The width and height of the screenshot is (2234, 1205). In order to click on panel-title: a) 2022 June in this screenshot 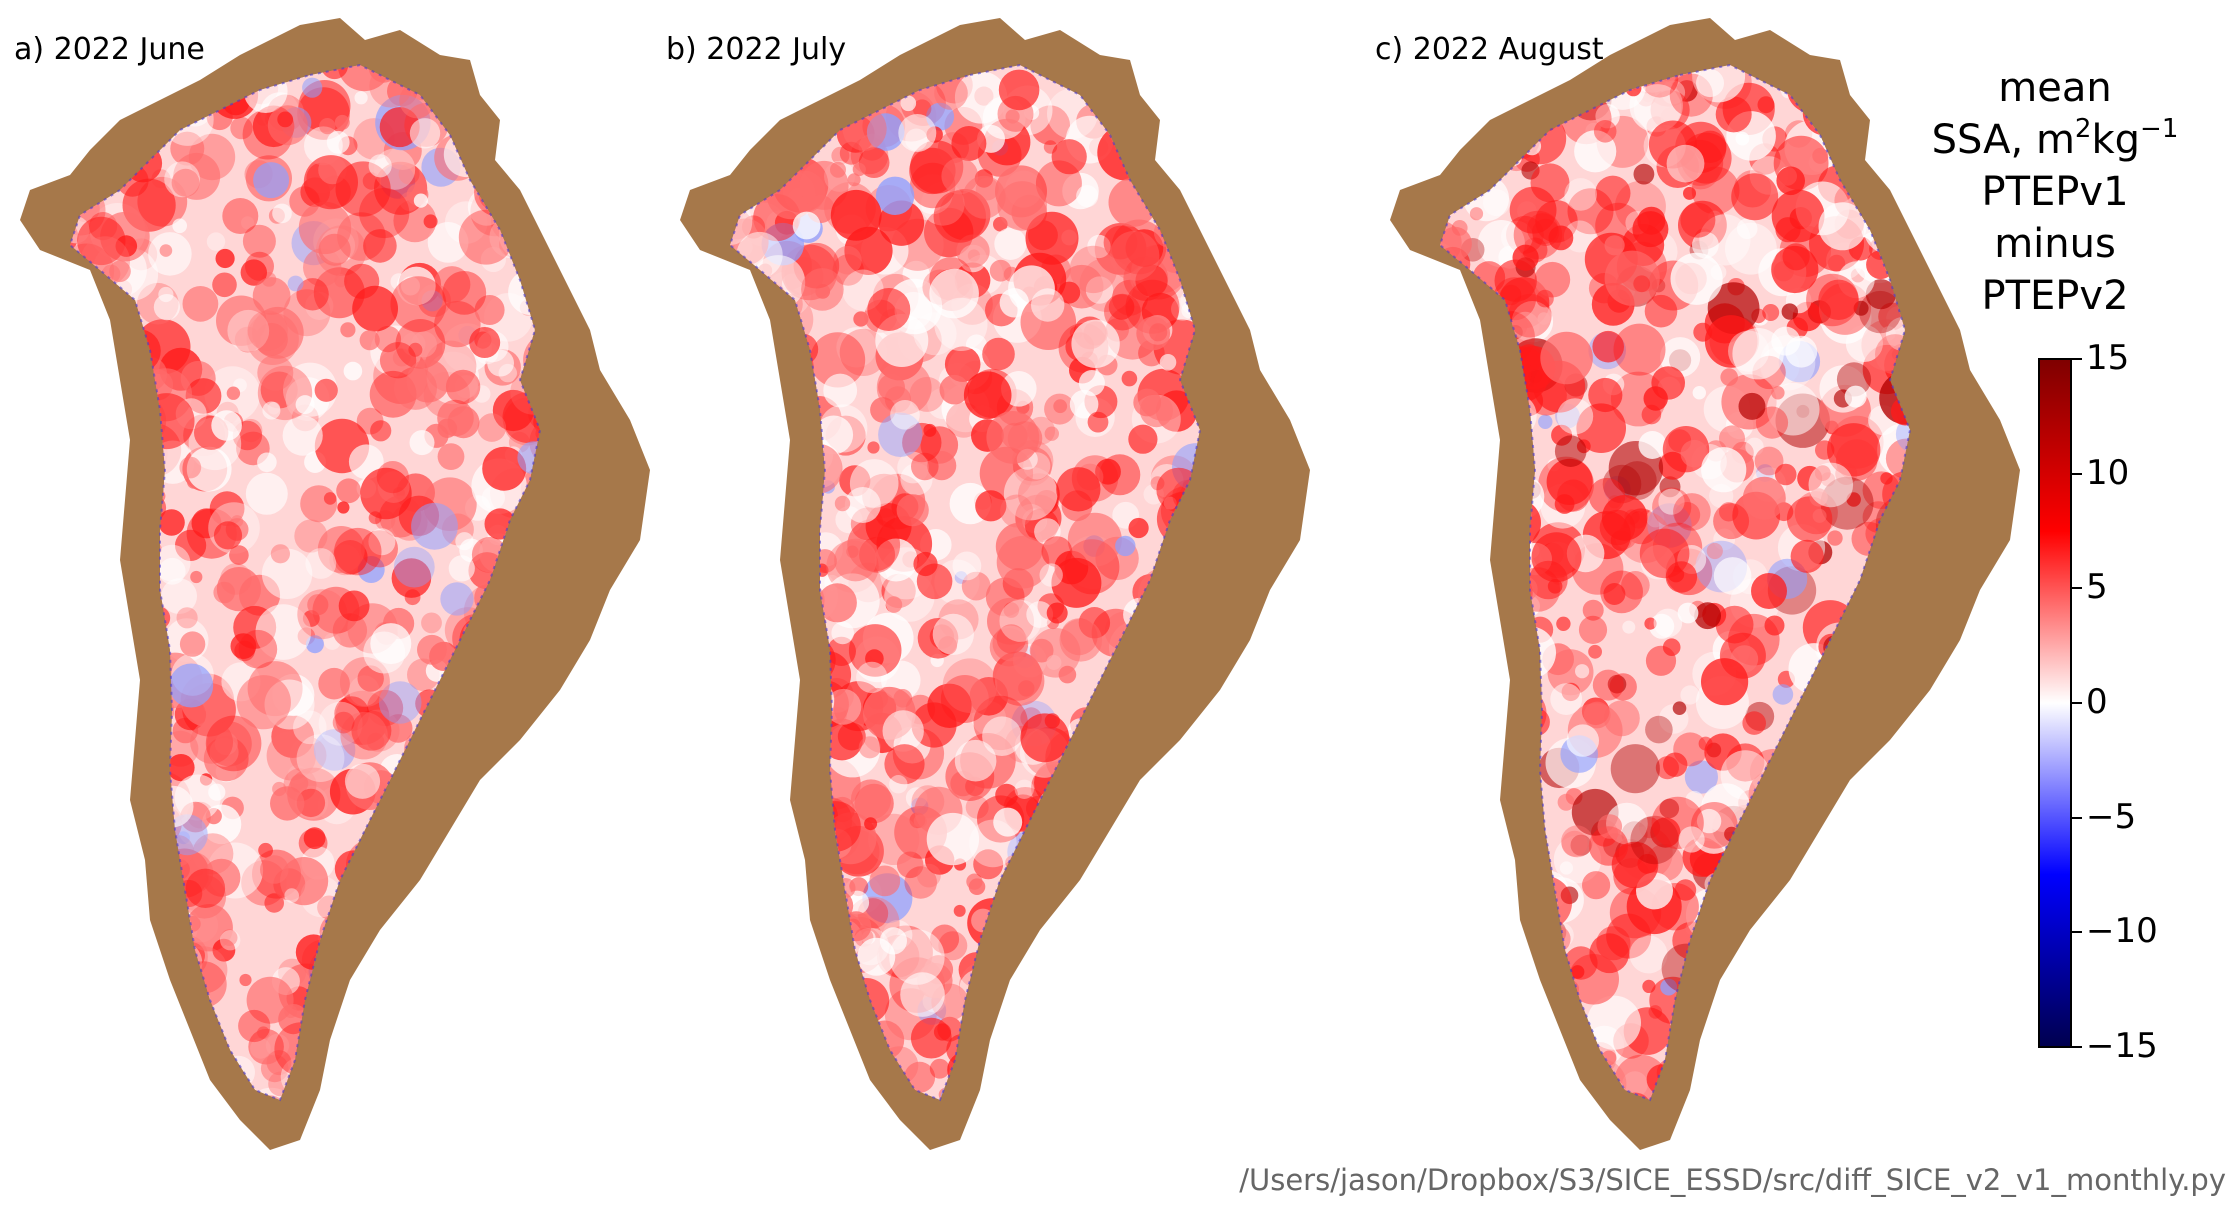, I will do `click(109, 49)`.